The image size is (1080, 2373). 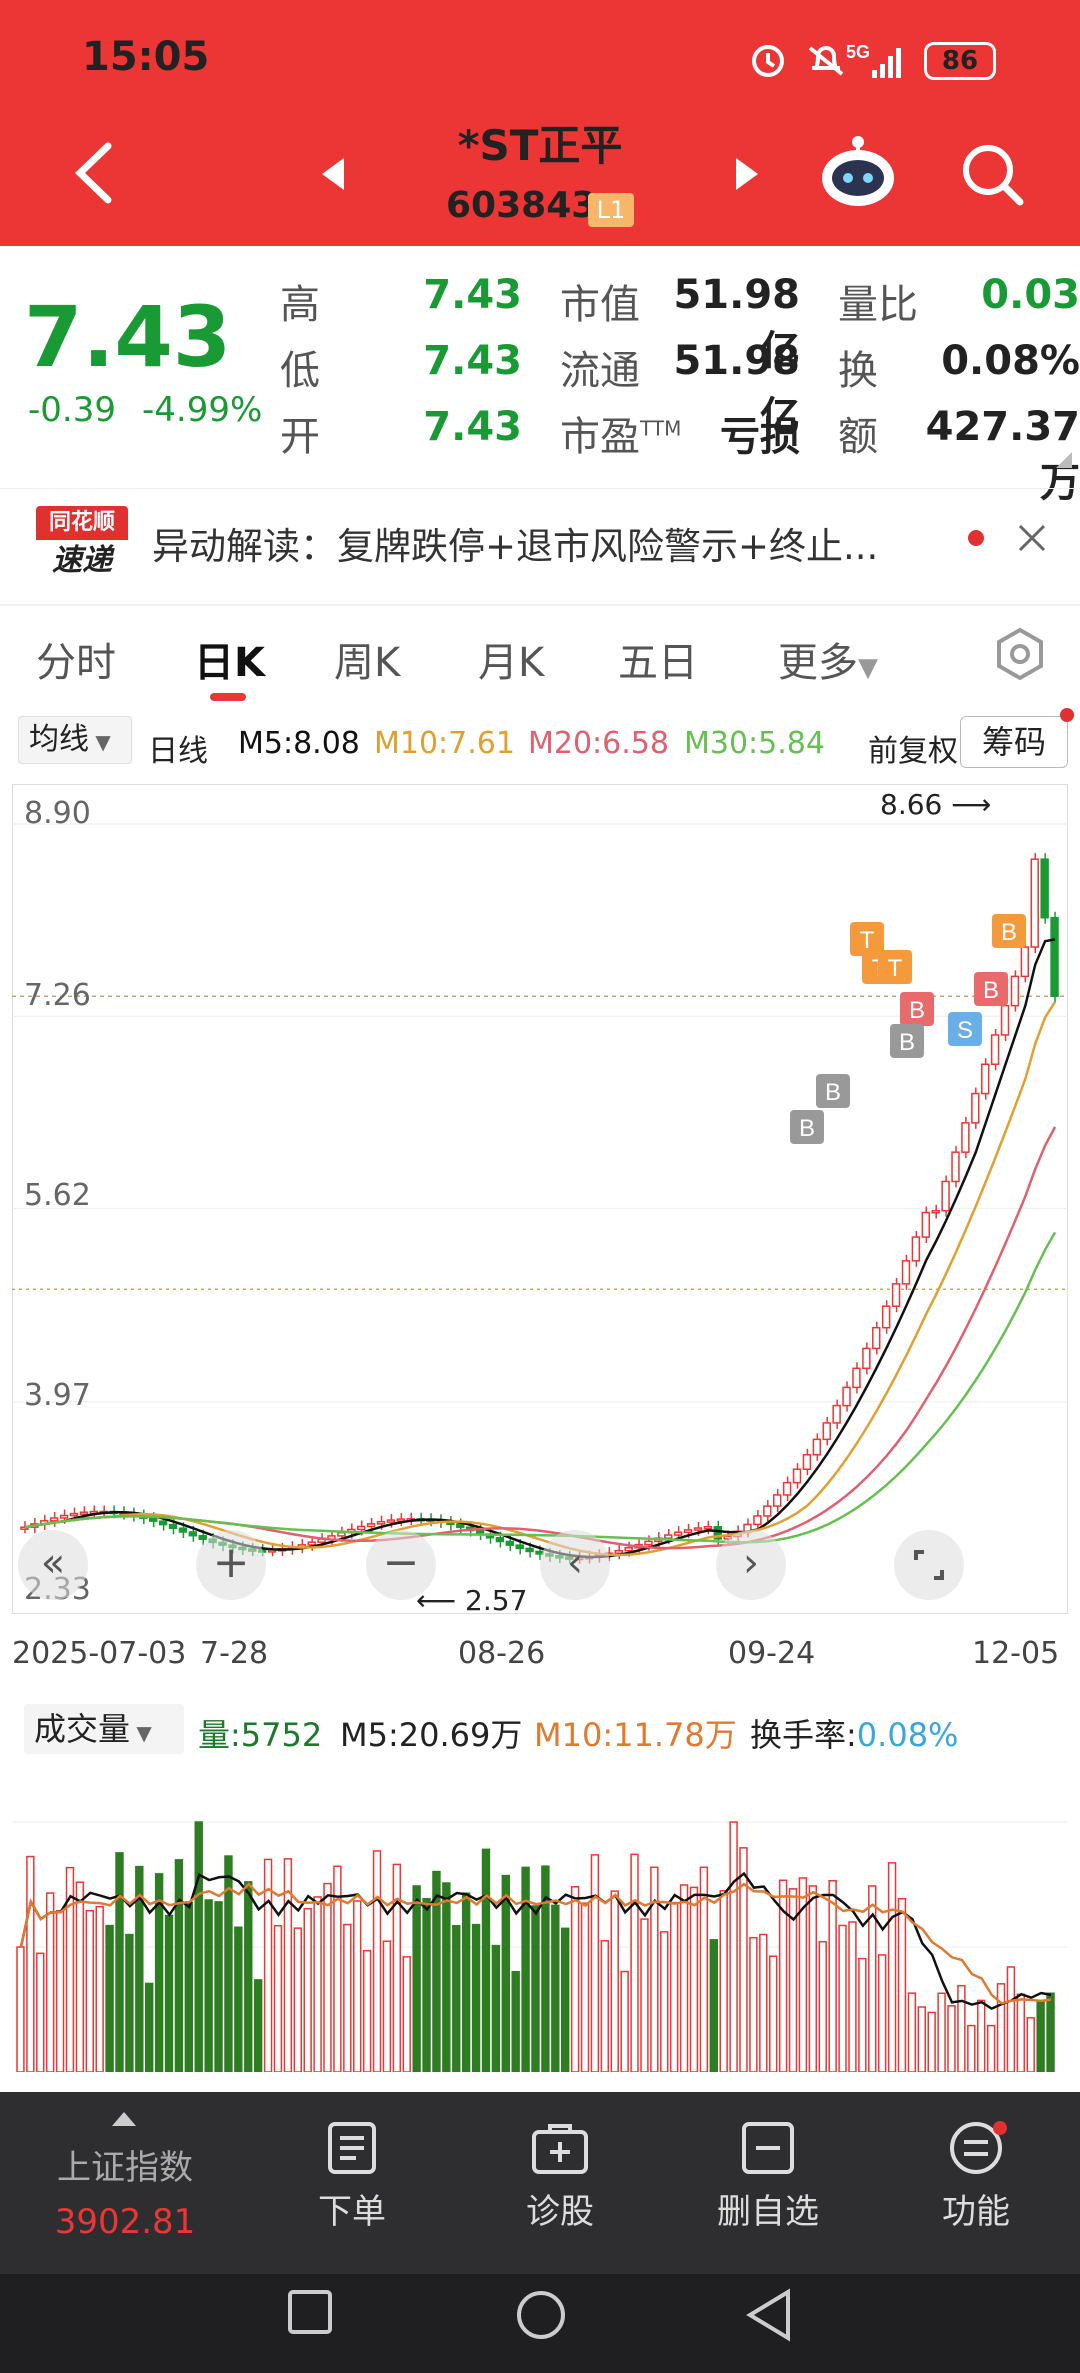 What do you see at coordinates (104, 1729) in the screenshot?
I see `volume-select: 成交量 ▼` at bounding box center [104, 1729].